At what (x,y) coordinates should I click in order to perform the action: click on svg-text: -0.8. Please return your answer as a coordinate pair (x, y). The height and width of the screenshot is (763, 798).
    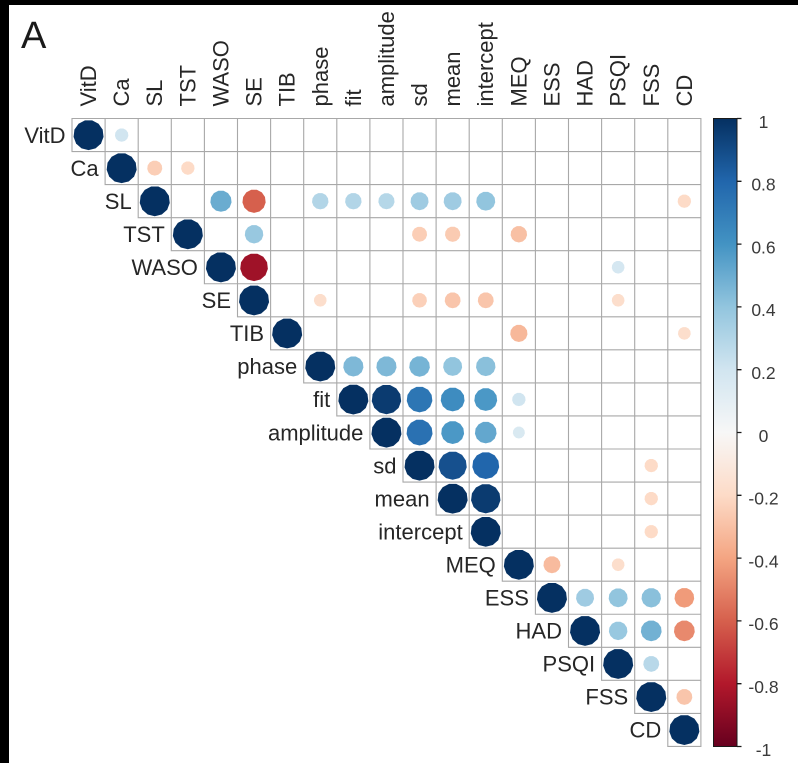
    Looking at the image, I should click on (763, 687).